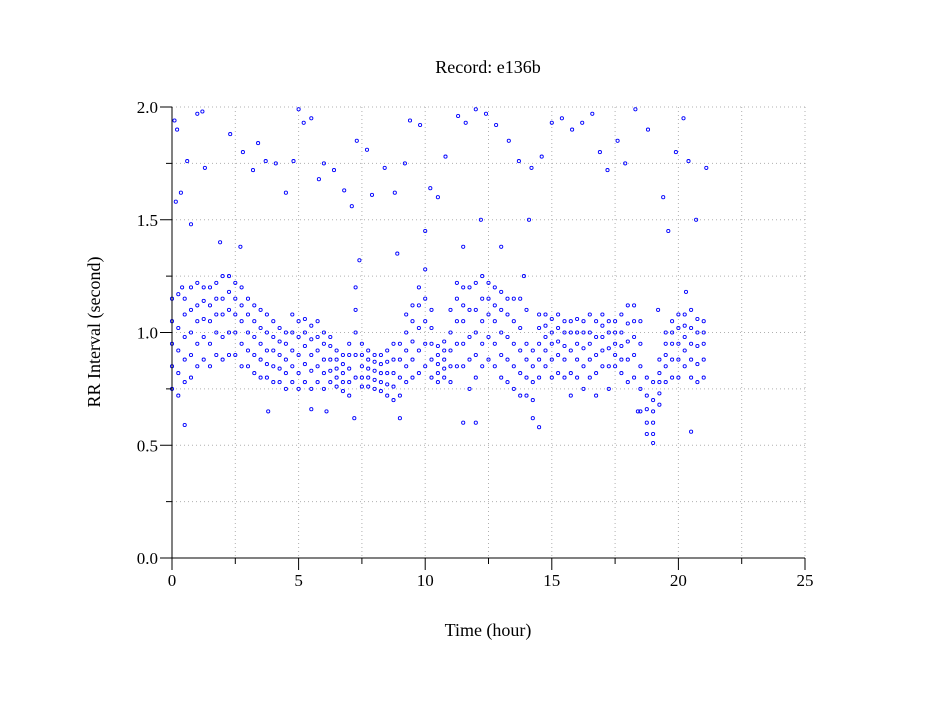 Image resolution: width=949 pixels, height=702 pixels. I want to click on x-tick-label: 5, so click(298, 580).